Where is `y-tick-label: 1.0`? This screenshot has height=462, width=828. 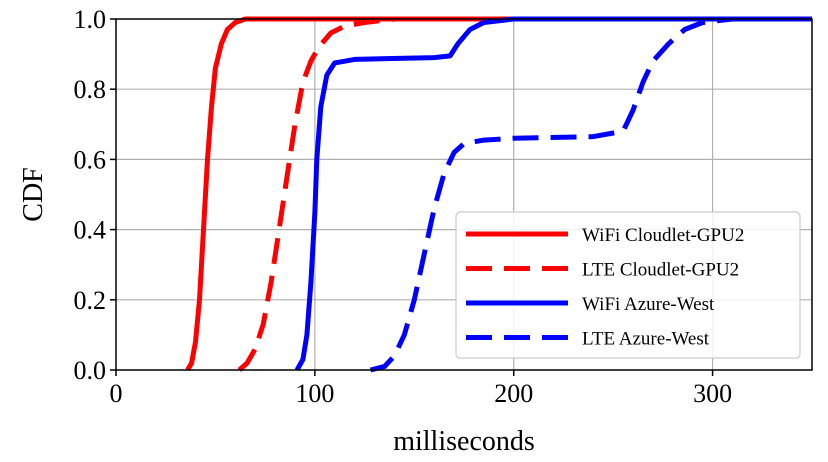
y-tick-label: 1.0 is located at coordinates (90, 19).